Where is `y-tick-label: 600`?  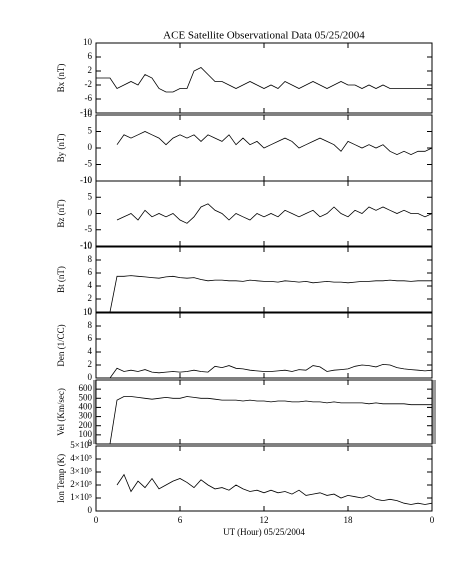 y-tick-label: 600 is located at coordinates (86, 388).